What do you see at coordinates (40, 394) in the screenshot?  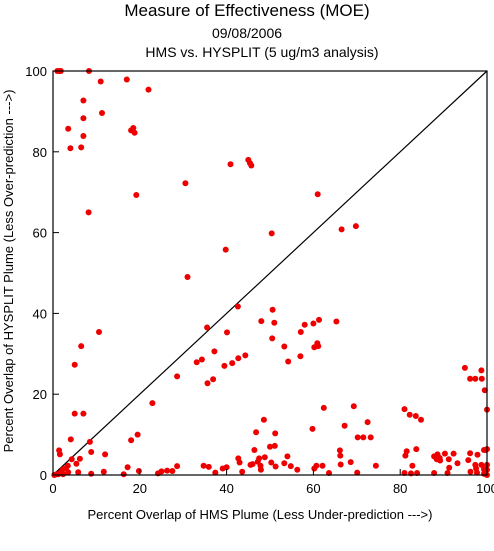 I see `y-tick-label: 20` at bounding box center [40, 394].